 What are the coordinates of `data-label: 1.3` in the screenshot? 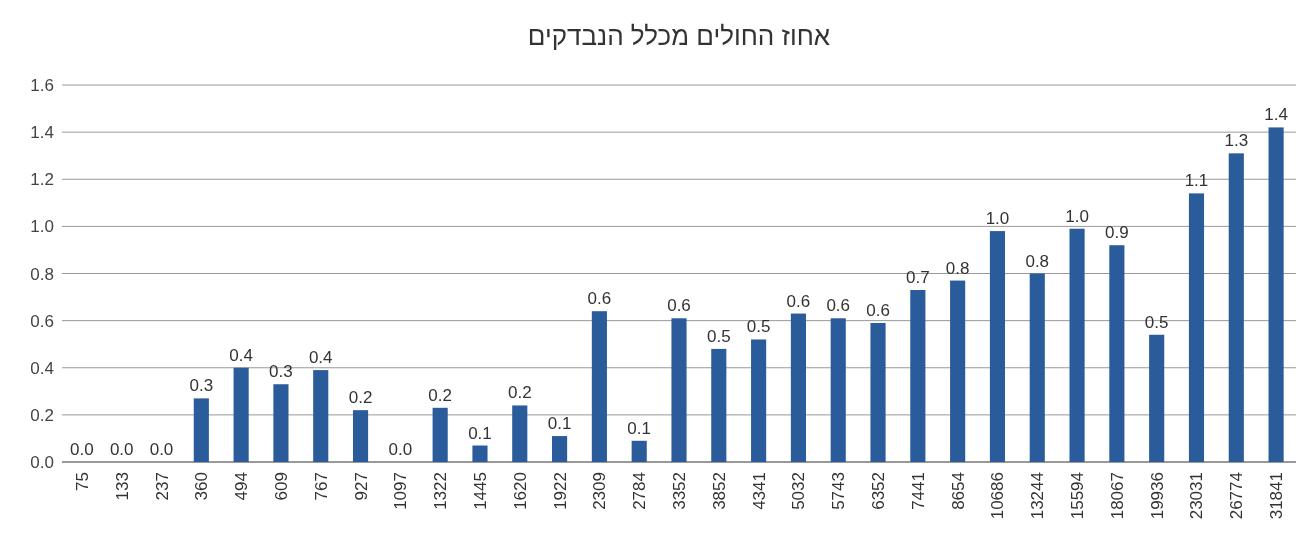 It's located at (1236, 141).